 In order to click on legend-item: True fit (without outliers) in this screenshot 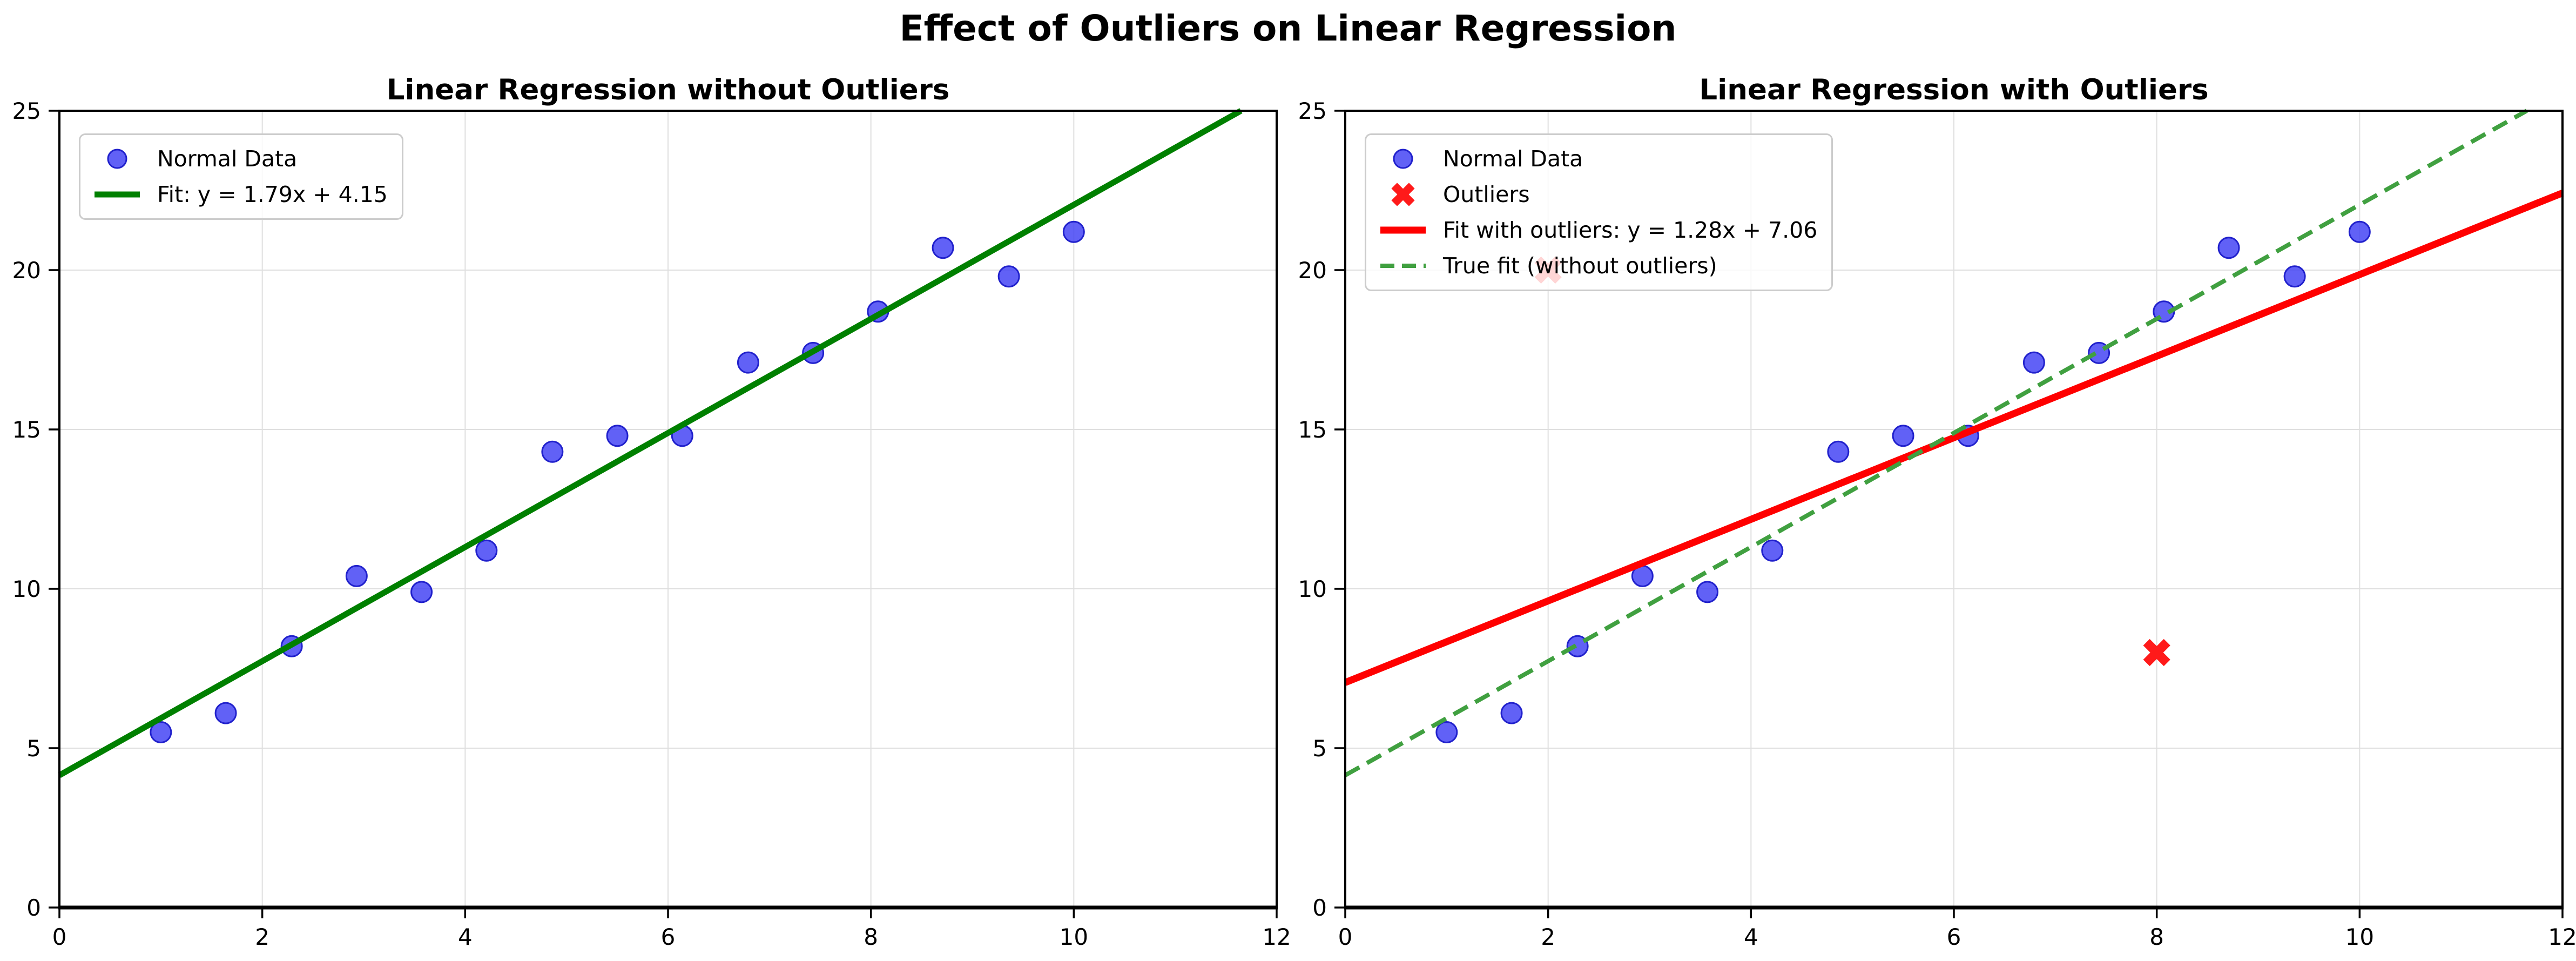, I will do `click(1596, 266)`.